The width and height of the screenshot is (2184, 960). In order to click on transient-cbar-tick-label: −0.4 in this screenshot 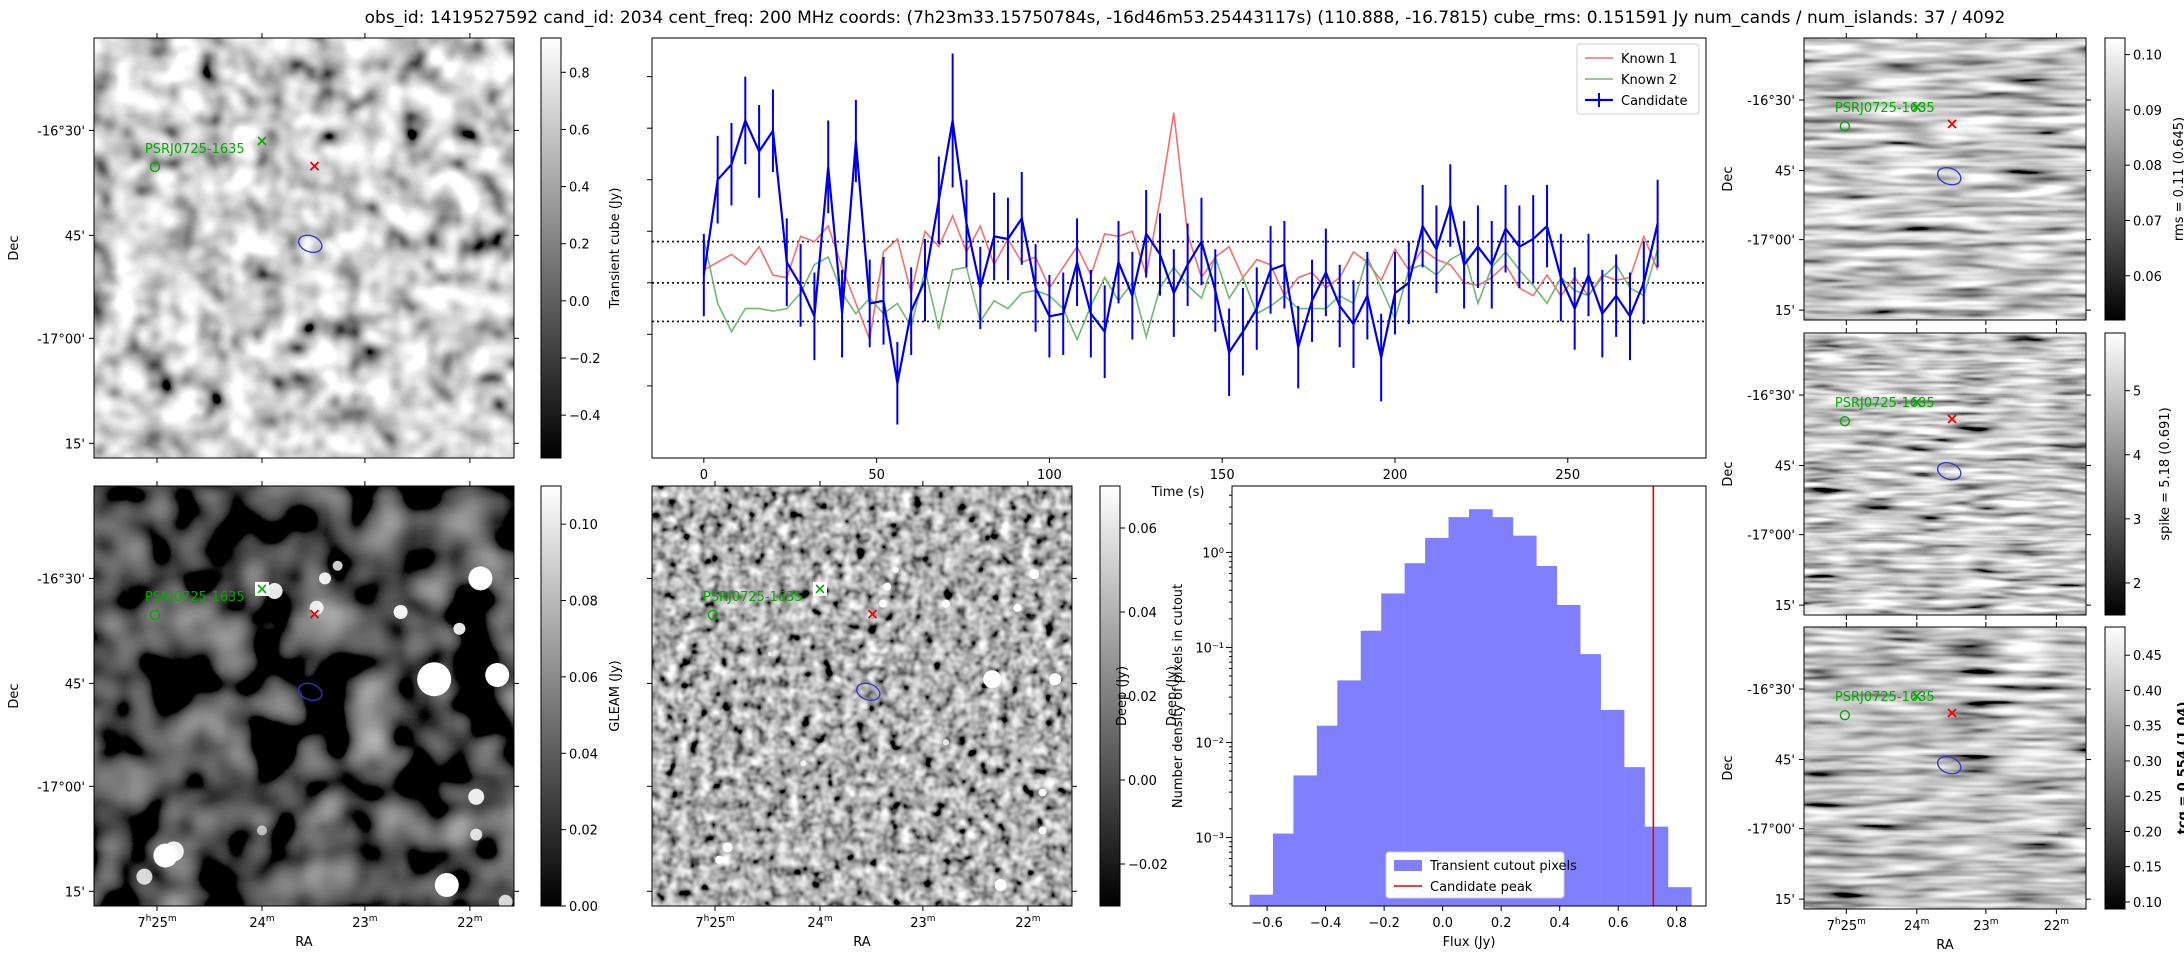, I will do `click(585, 416)`.